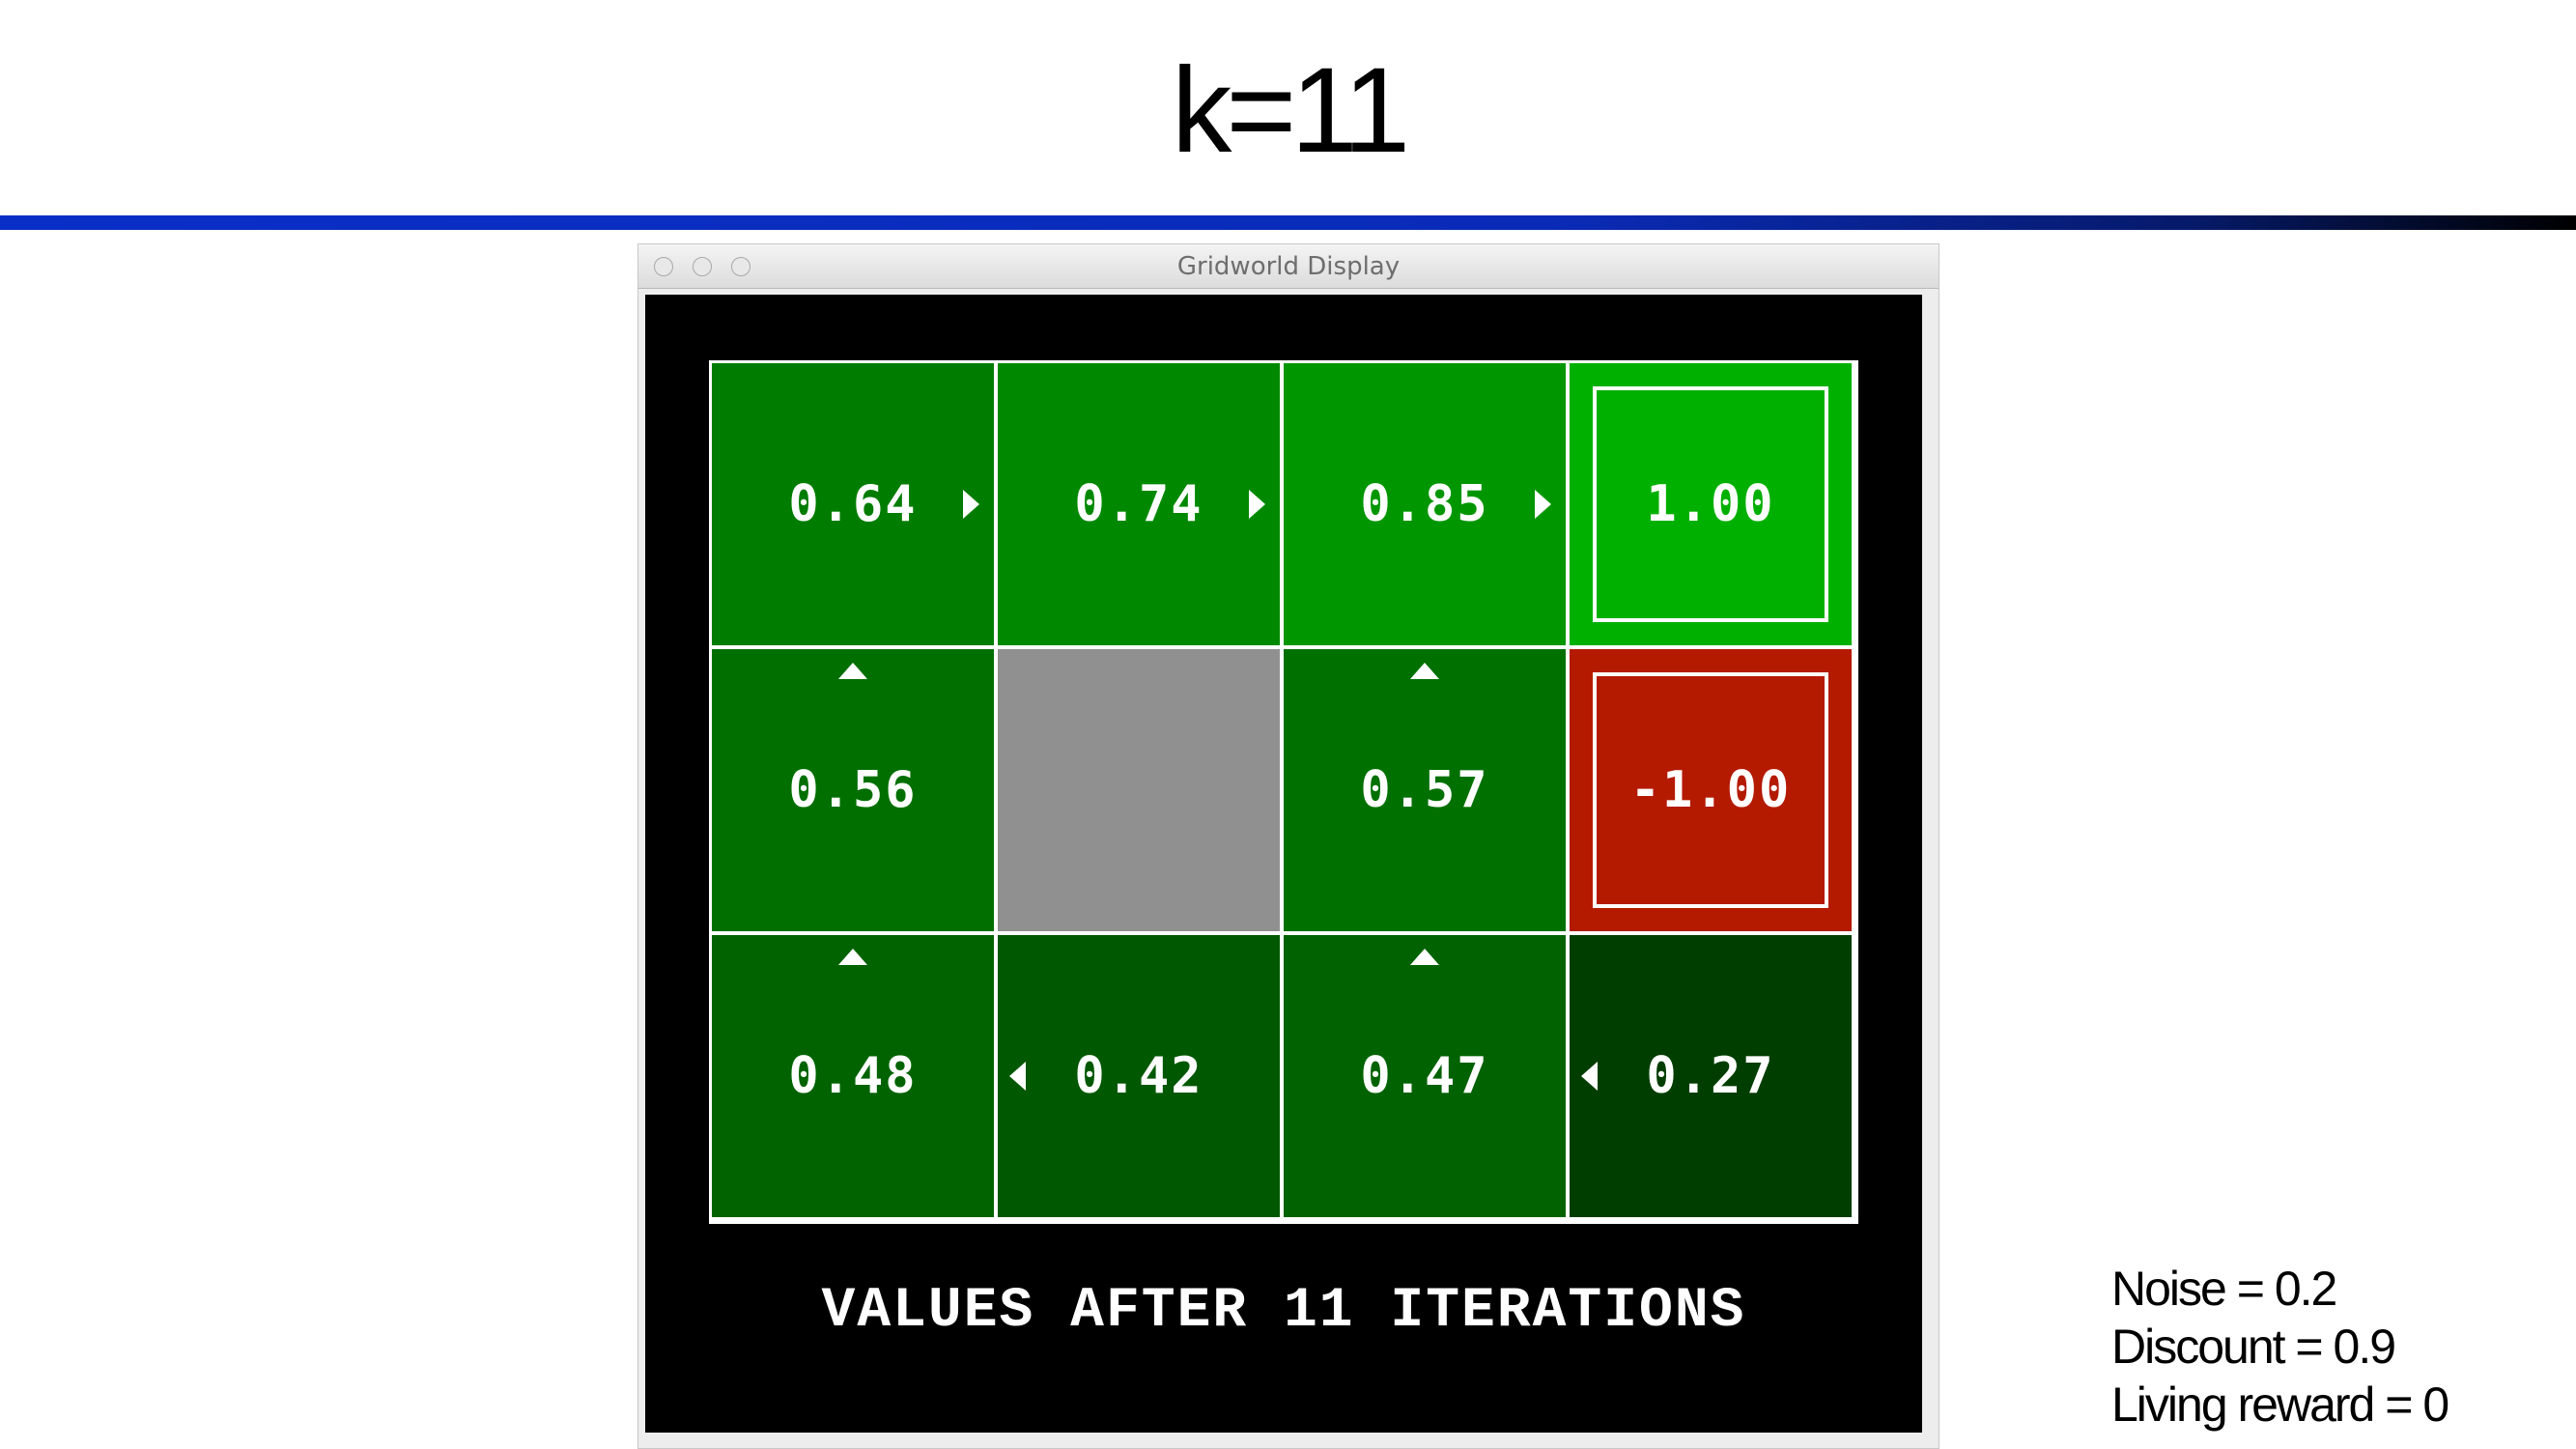 This screenshot has width=2576, height=1449. What do you see at coordinates (2280, 1405) in the screenshot?
I see `living-reward-param: Living reward = 0` at bounding box center [2280, 1405].